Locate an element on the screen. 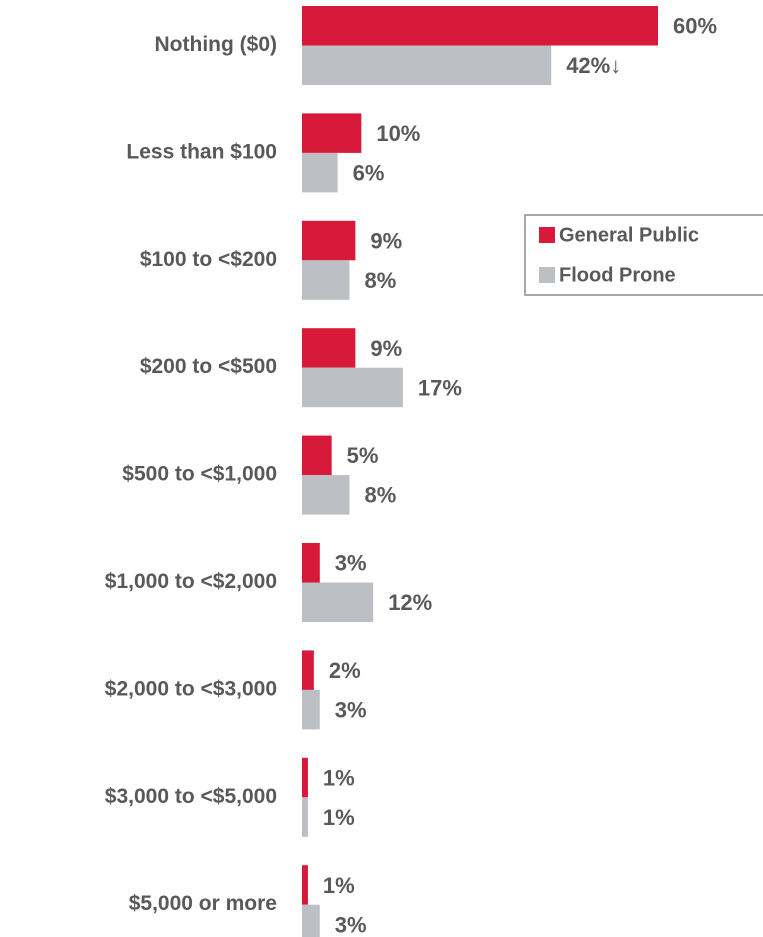 This screenshot has height=937, width=763. value-label: 17% is located at coordinates (440, 387).